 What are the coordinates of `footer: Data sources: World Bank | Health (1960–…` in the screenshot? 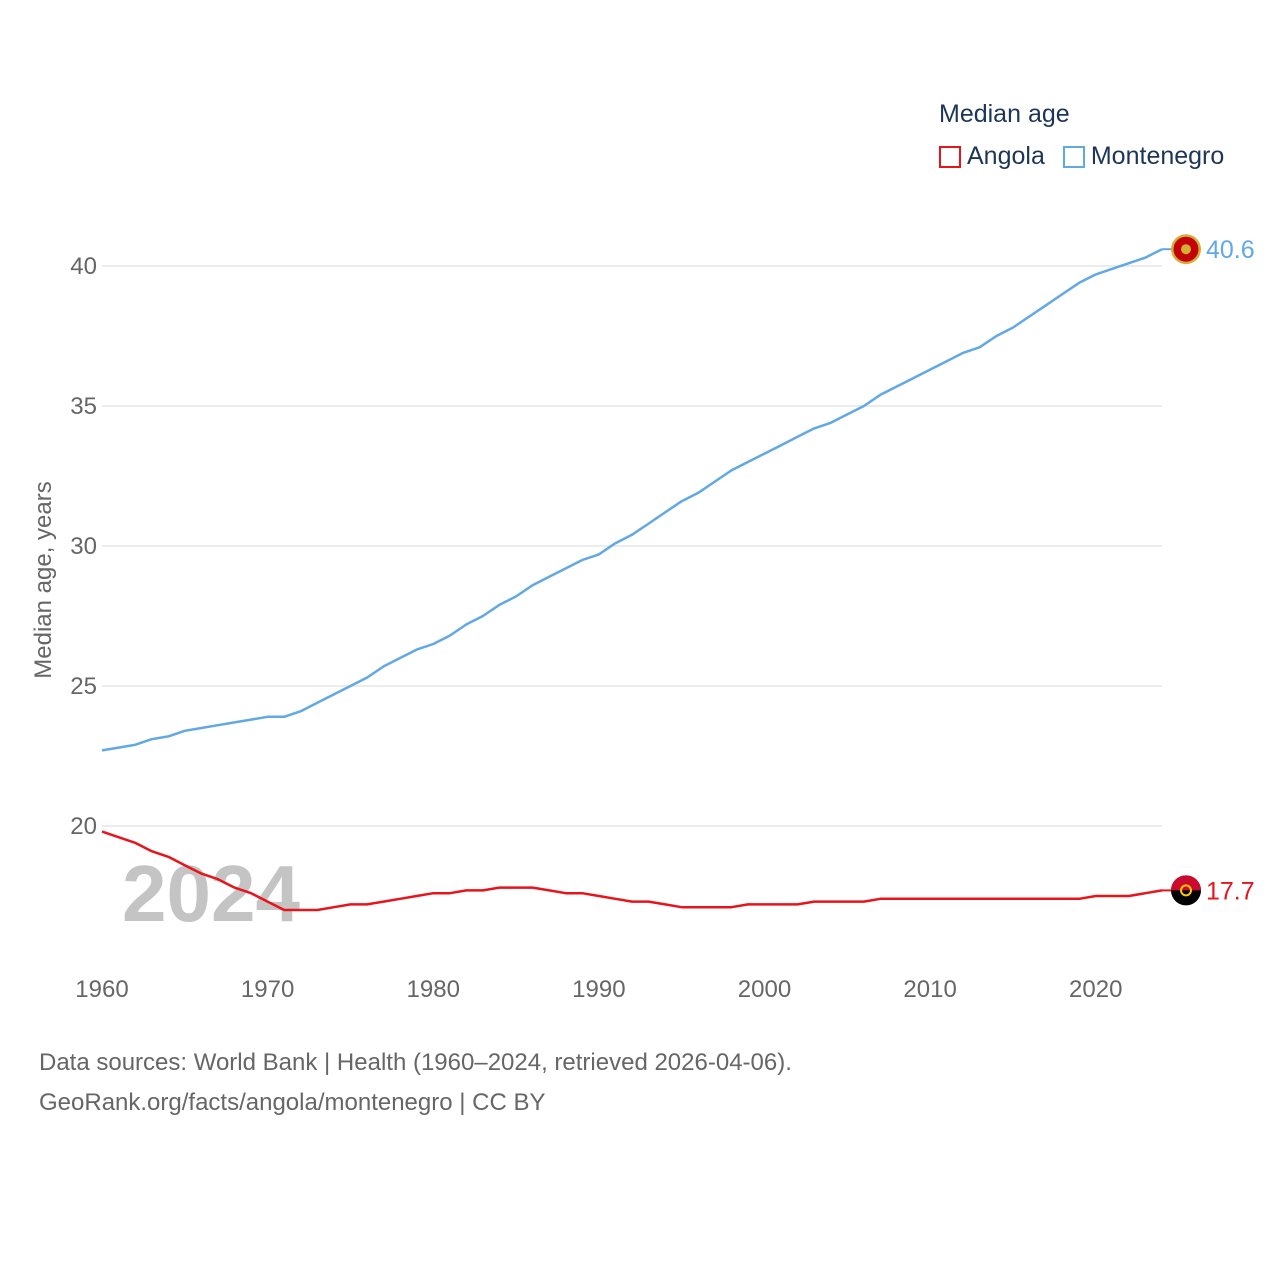 It's located at (415, 1083).